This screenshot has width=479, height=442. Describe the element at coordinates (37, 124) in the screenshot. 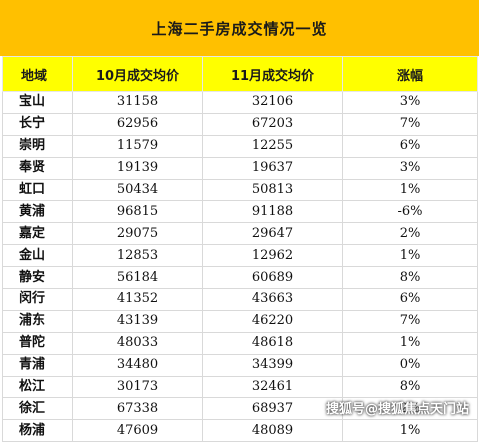

I see `district-cell: 长宁` at that location.